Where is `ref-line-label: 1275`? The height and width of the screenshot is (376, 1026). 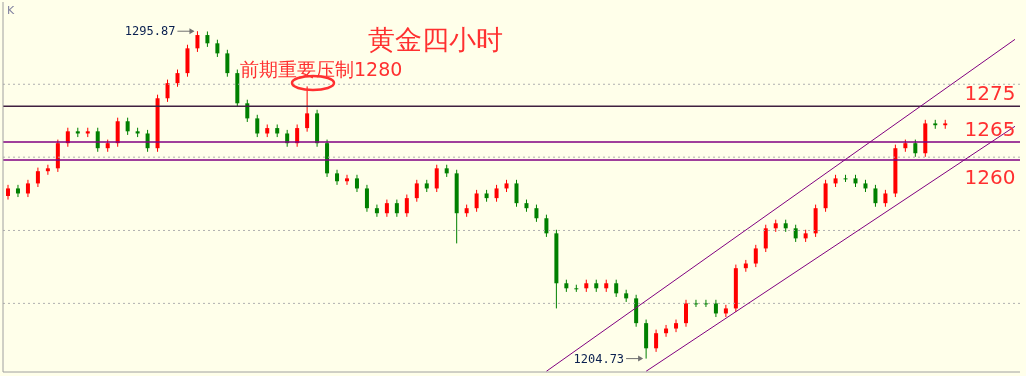 ref-line-label: 1275 is located at coordinates (990, 93).